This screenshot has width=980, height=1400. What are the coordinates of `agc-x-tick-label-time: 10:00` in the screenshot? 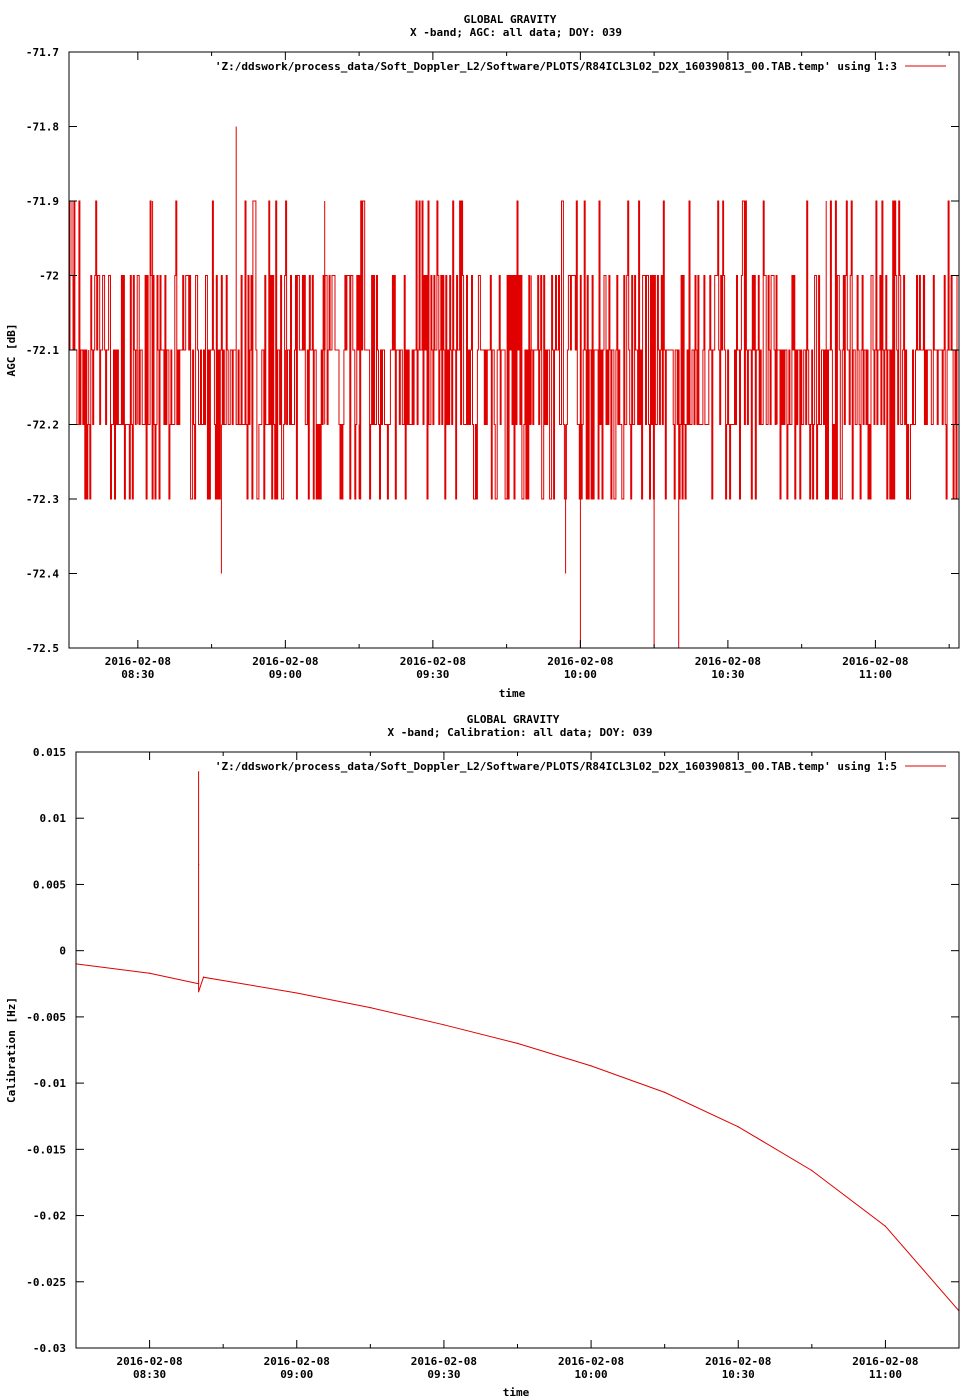 It's located at (580, 674).